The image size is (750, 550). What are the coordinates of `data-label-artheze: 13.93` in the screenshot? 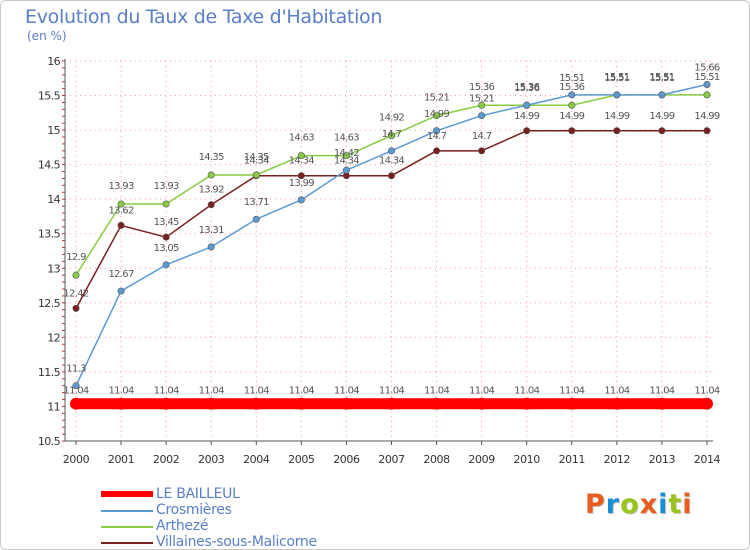 It's located at (120, 186).